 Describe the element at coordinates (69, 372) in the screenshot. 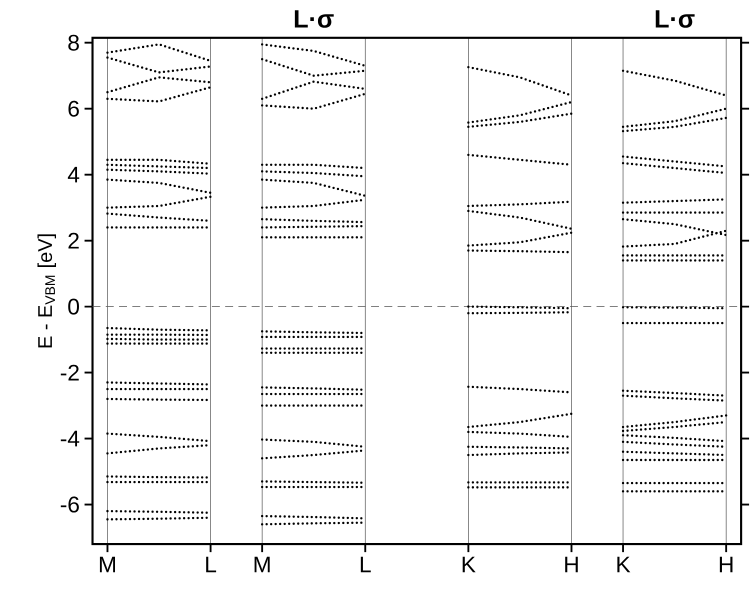

I see `y-tick-label: -2` at that location.